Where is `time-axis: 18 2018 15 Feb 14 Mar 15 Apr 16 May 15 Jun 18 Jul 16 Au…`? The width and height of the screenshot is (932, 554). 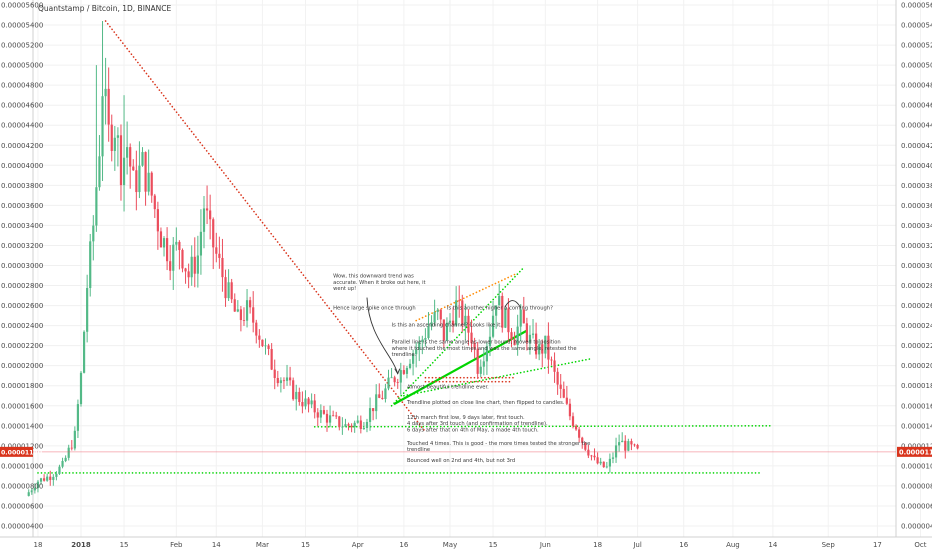
time-axis: 18 2018 15 Feb 14 Mar 15 Apr 16 May 15 Jun 18 Jul 16 Au… is located at coordinates (482, 545).